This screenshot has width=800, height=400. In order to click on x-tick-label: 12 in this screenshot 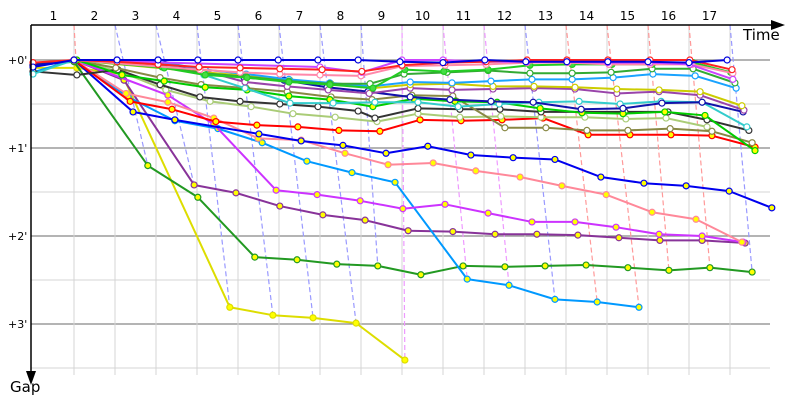, I will do `click(504, 16)`.